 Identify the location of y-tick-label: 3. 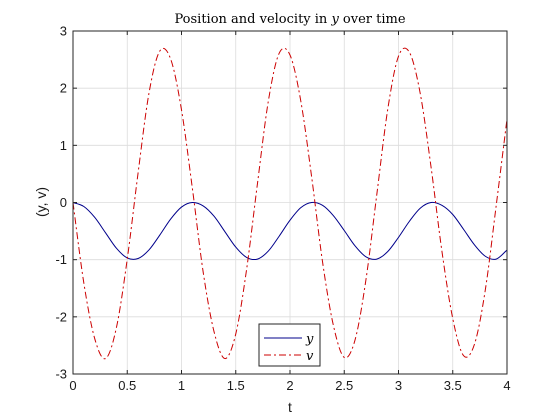
(63, 31).